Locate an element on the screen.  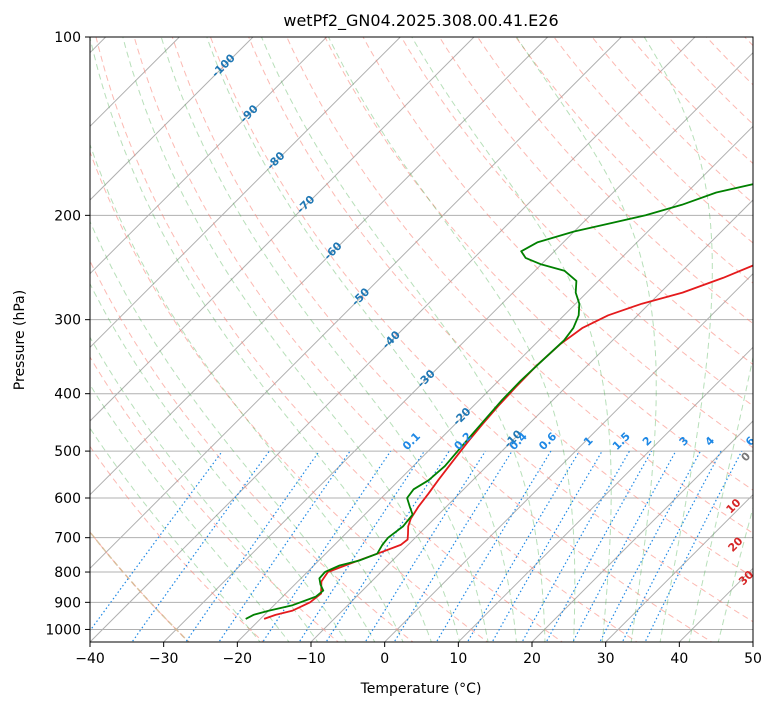
y-tick-label: 700 is located at coordinates (67, 539).